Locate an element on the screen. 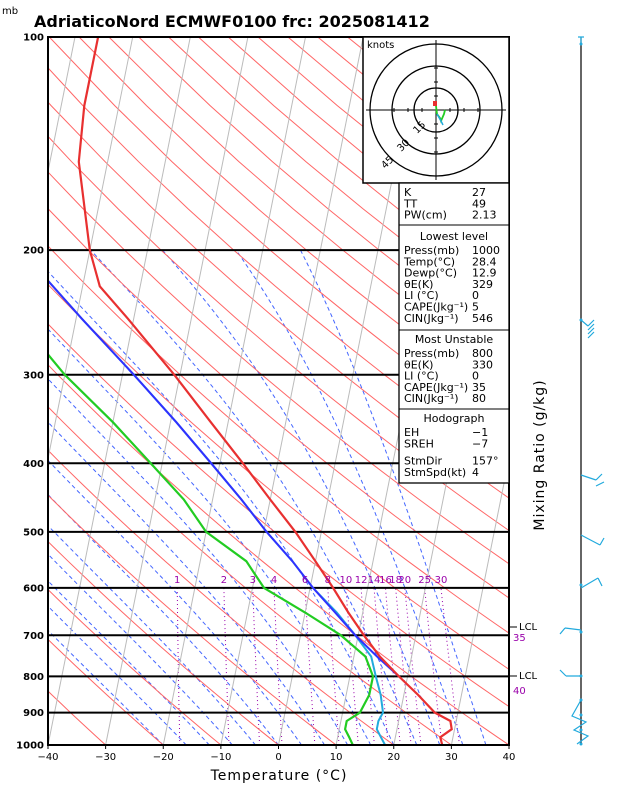 This screenshot has width=618, height=800. pressure-axis-labels: 1000 900 800 700 600 500 400 300 200 100 is located at coordinates (30, 392).